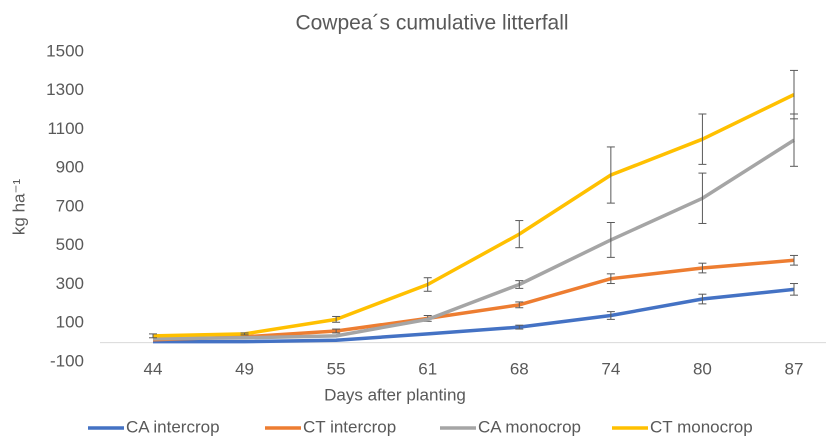 The height and width of the screenshot is (437, 826). What do you see at coordinates (427, 368) in the screenshot?
I see `x-tick-label: 61` at bounding box center [427, 368].